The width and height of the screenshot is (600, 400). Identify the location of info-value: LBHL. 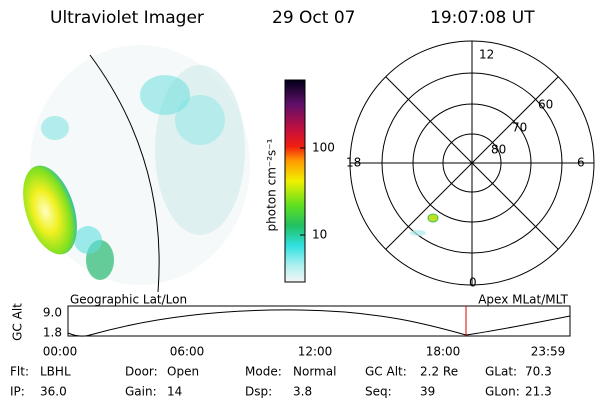
(55, 372).